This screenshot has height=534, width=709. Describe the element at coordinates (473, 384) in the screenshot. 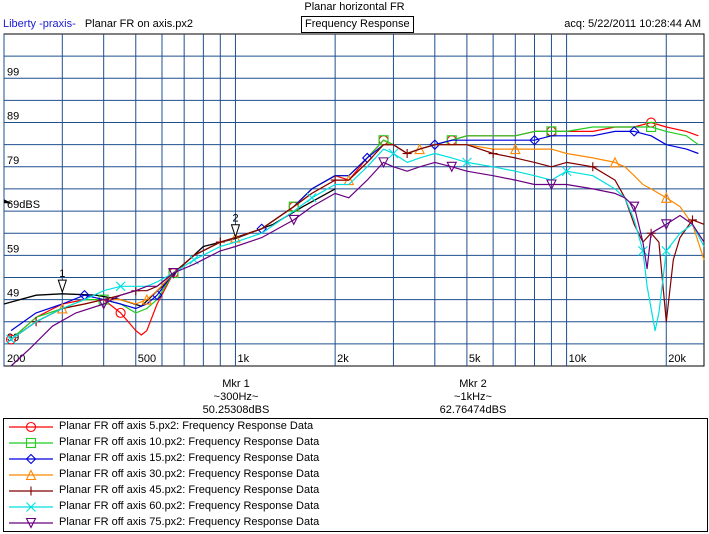

I see `marker-2-label: Mkr 2` at that location.